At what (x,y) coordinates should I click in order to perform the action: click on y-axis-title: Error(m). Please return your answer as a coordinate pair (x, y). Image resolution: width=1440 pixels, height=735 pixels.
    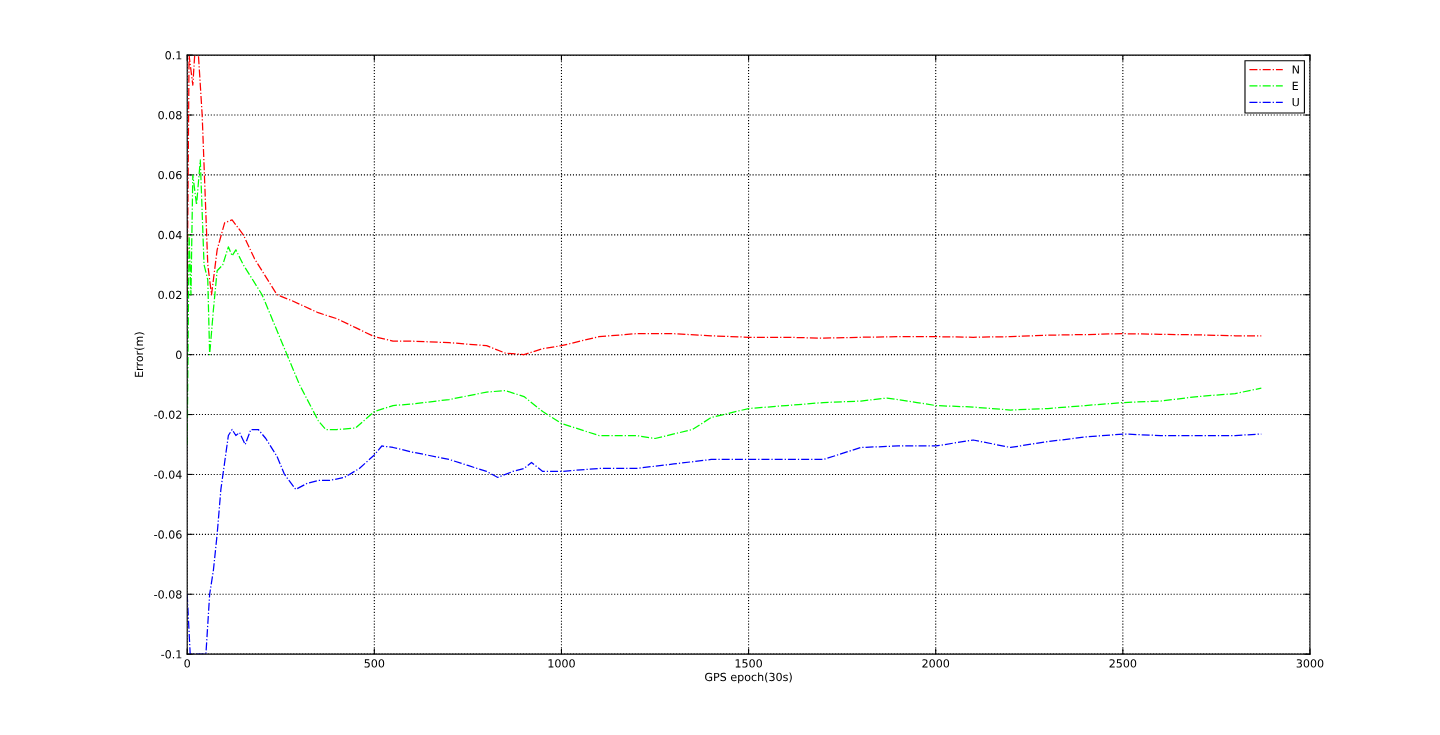
    Looking at the image, I should click on (139, 354).